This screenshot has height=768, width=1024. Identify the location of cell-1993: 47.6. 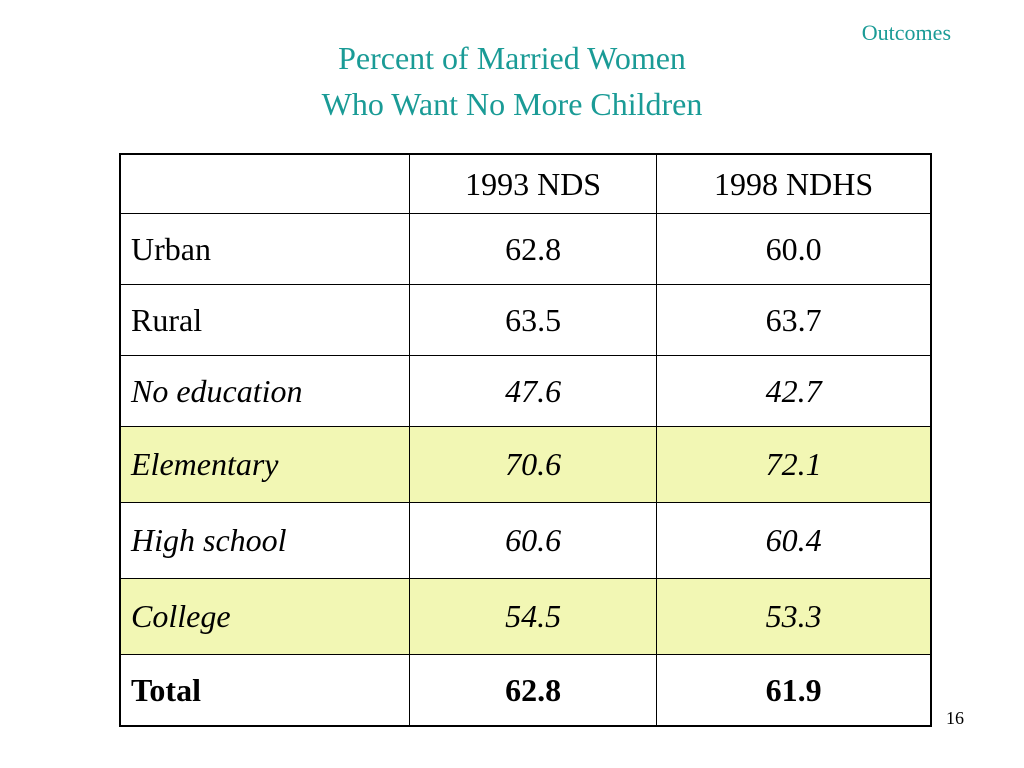
(533, 391).